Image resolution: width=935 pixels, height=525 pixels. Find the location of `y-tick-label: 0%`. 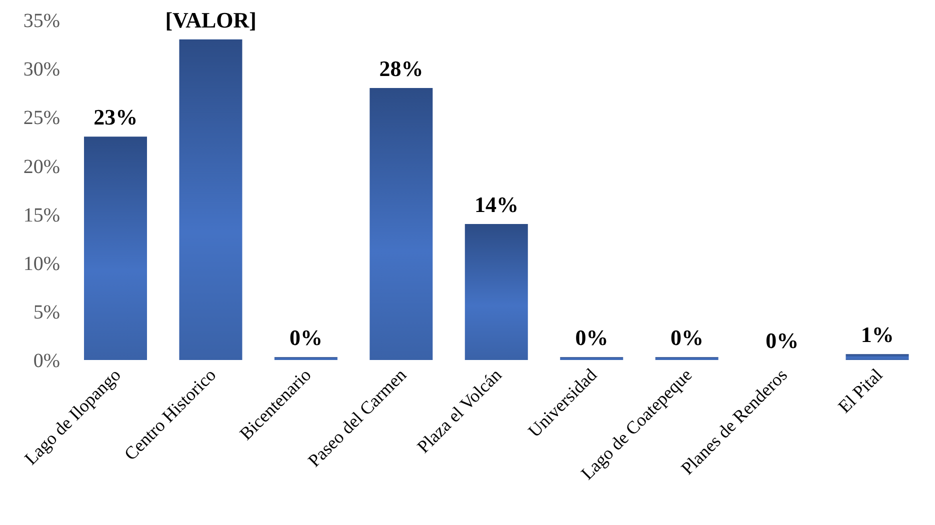

y-tick-label: 0% is located at coordinates (46, 361).